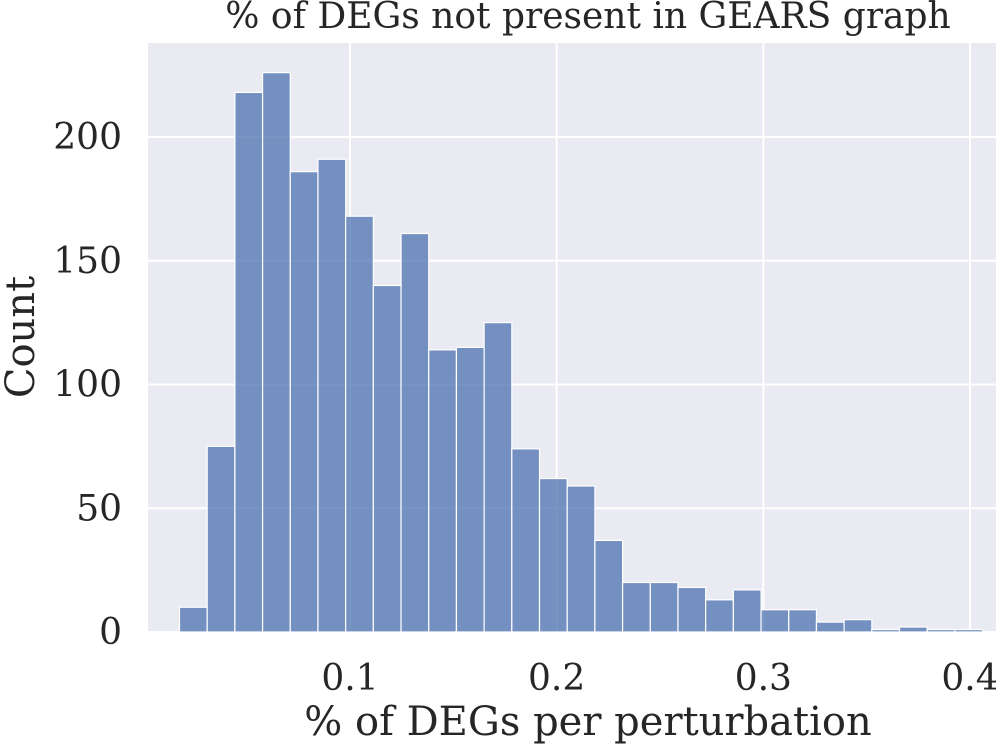  Describe the element at coordinates (587, 18) in the screenshot. I see `chart-title: % of DEGs not present in GEARS graph` at that location.